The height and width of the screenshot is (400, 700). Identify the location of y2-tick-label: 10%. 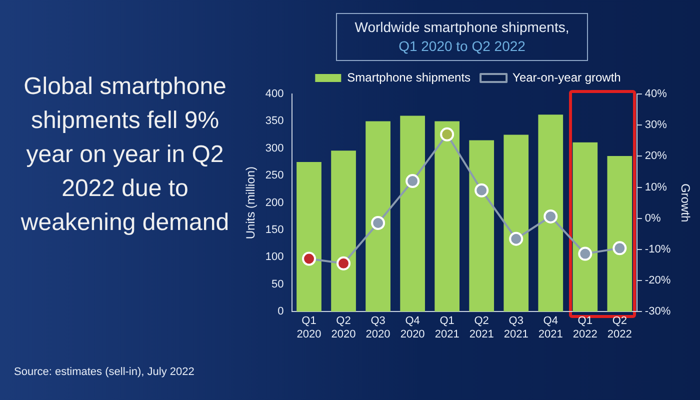
(656, 187).